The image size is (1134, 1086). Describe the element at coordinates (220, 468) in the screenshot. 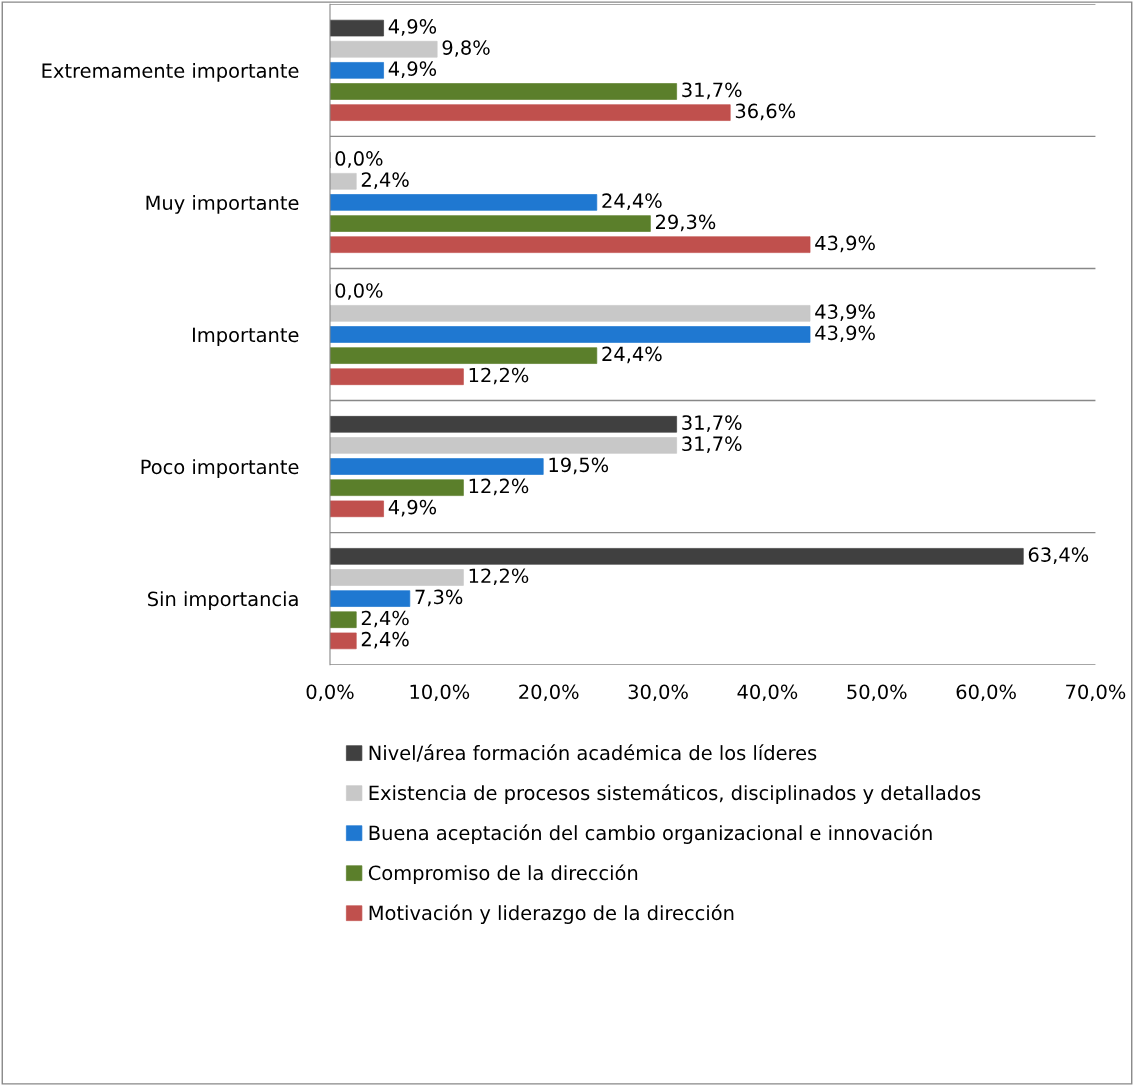

I see `y-tick-label: Poco importante` at that location.